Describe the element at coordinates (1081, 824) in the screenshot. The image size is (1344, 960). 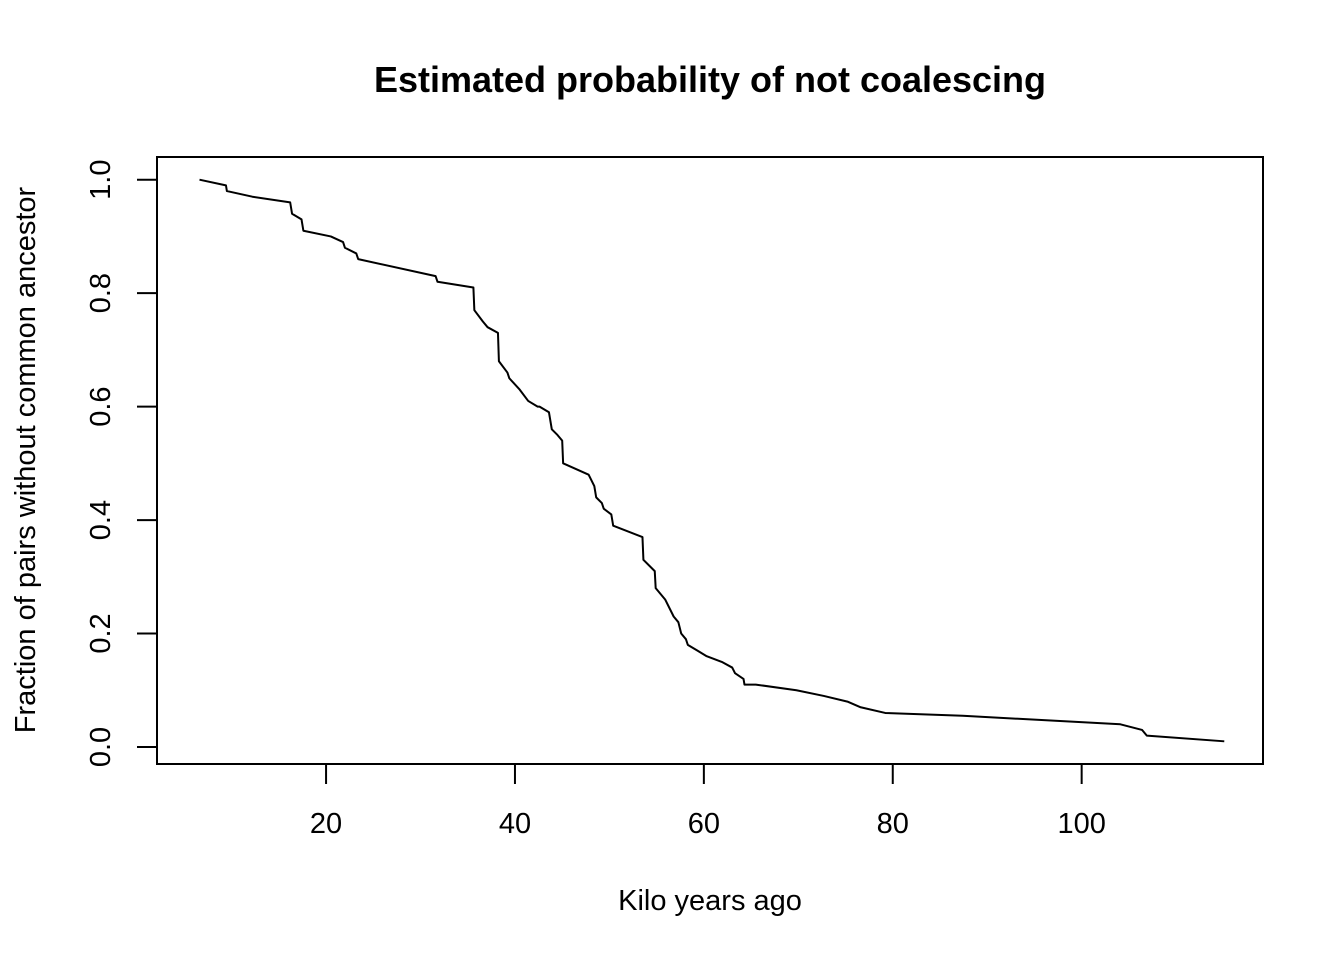
I see `x-tick-label: 100` at that location.